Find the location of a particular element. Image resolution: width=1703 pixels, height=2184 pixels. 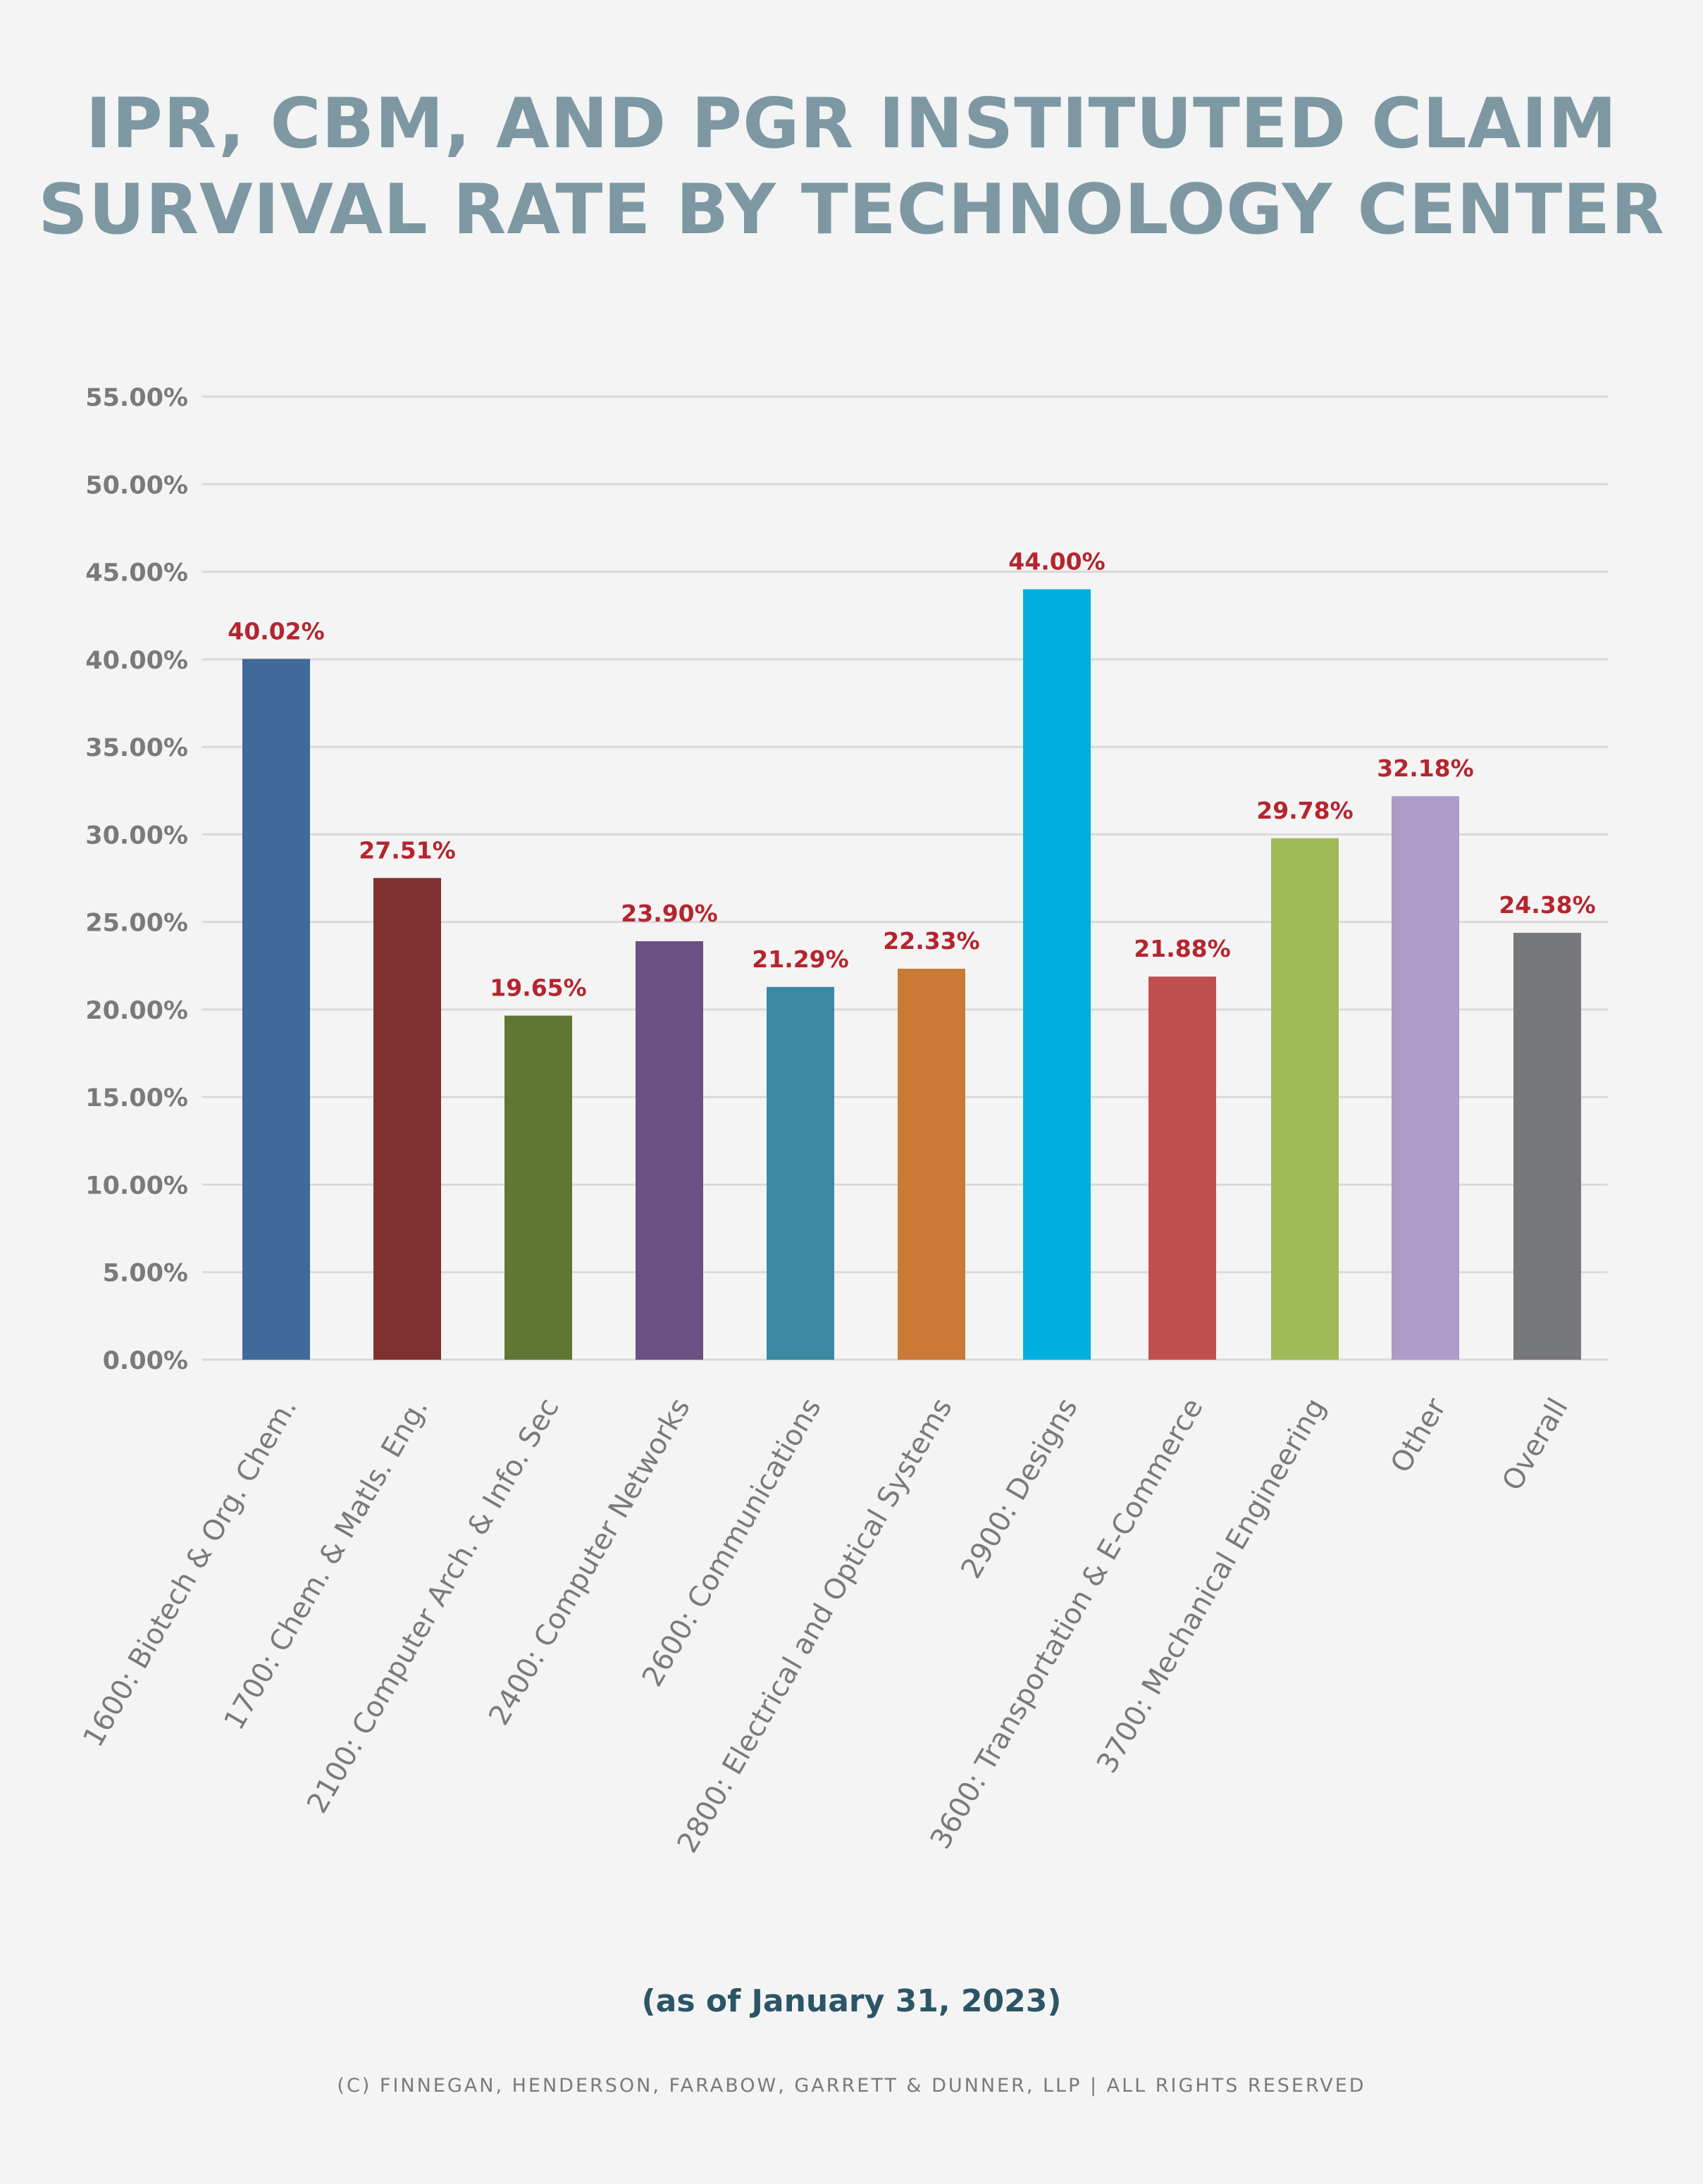

title-line-1: IPR, CBM, AND PGR INSTITUTED CLAIM is located at coordinates (851, 124).